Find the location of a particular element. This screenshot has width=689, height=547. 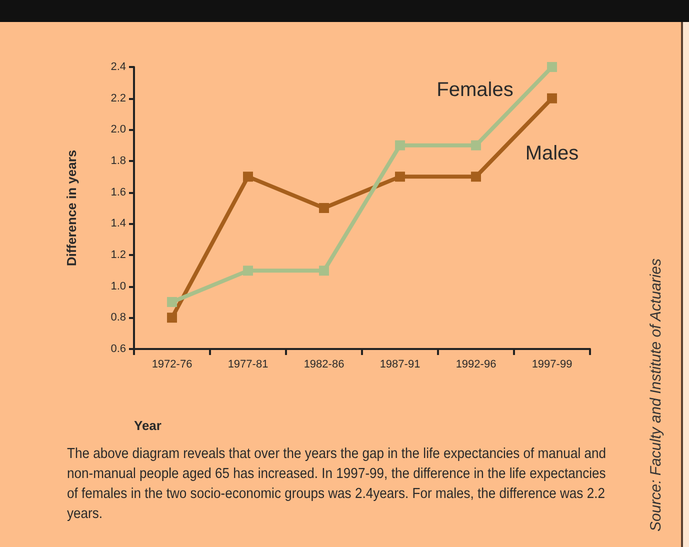

source-note: Source: Faculty and Institute of Actuaries is located at coordinates (656, 395).